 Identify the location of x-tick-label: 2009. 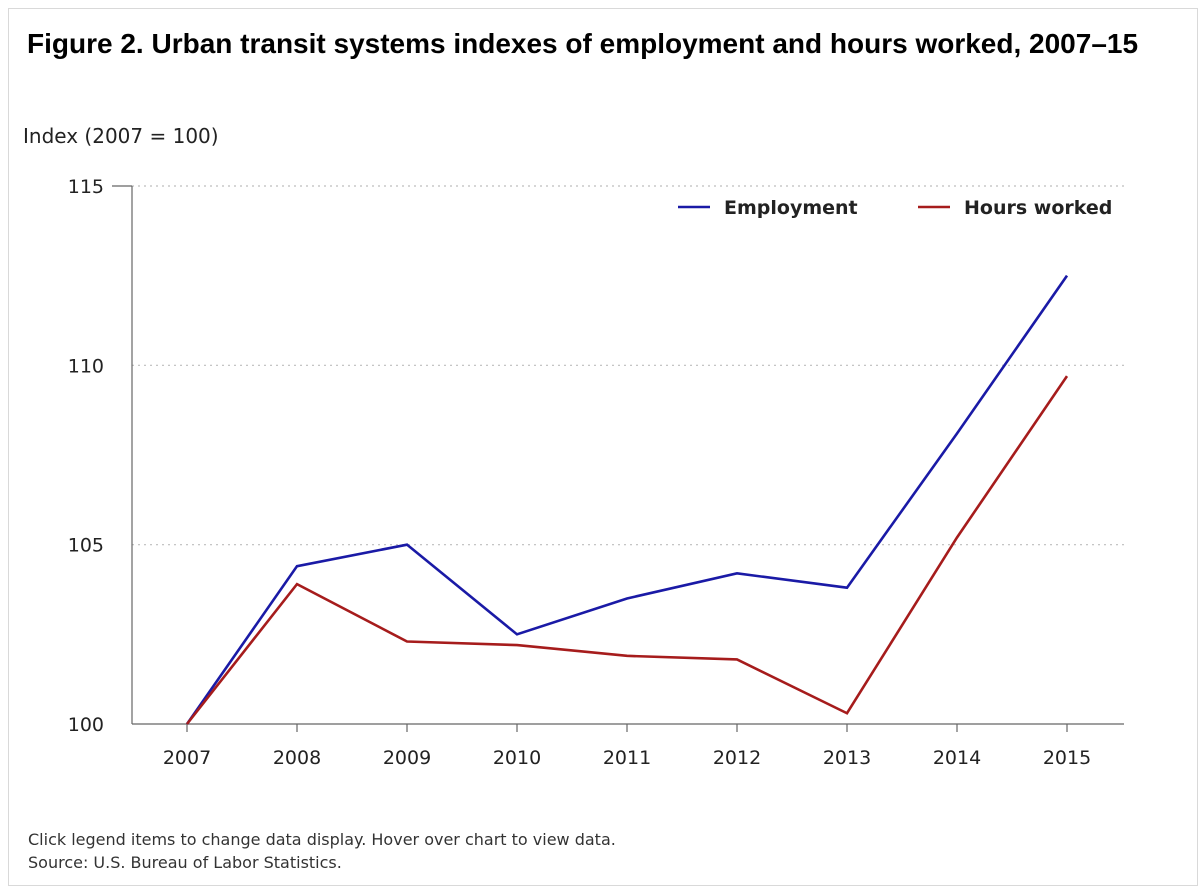
(407, 758).